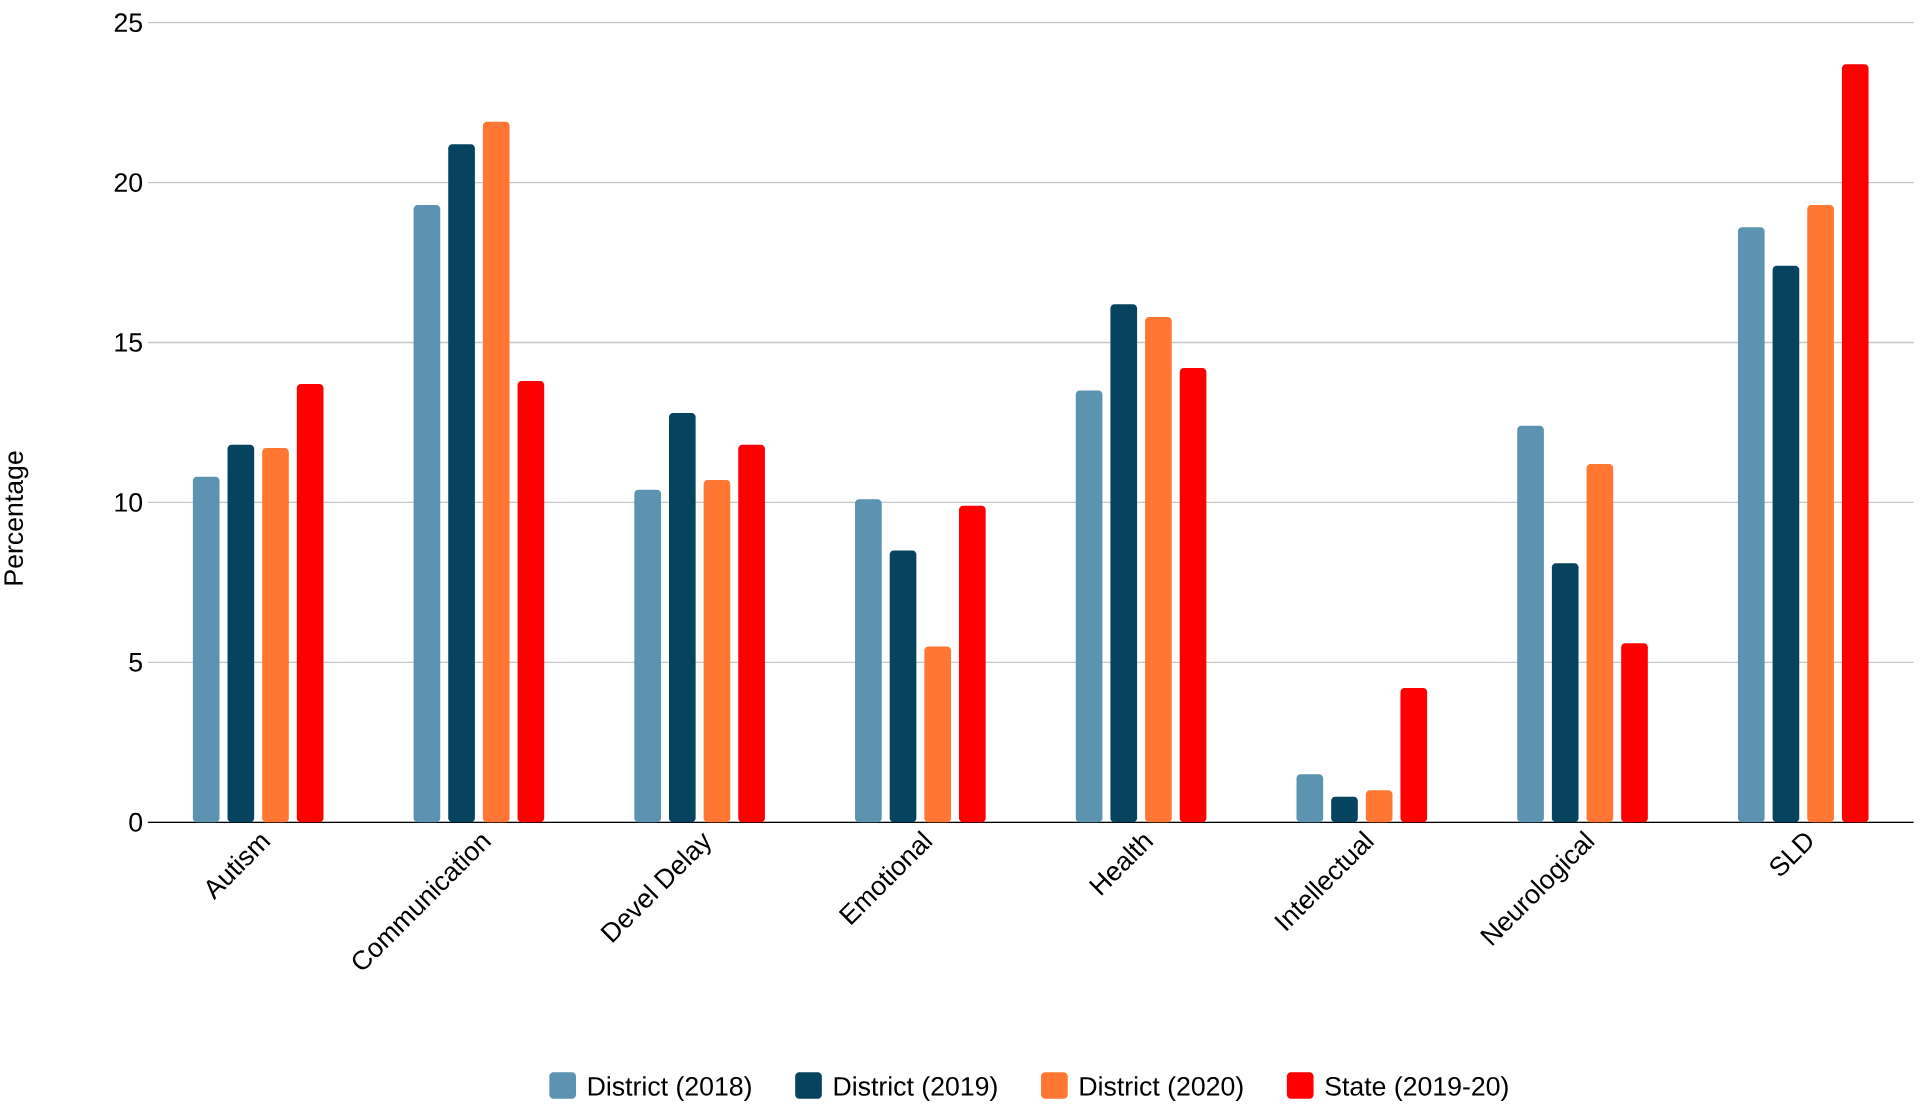 The width and height of the screenshot is (1923, 1108). Describe the element at coordinates (129, 503) in the screenshot. I see `y-tick-label: 10` at that location.